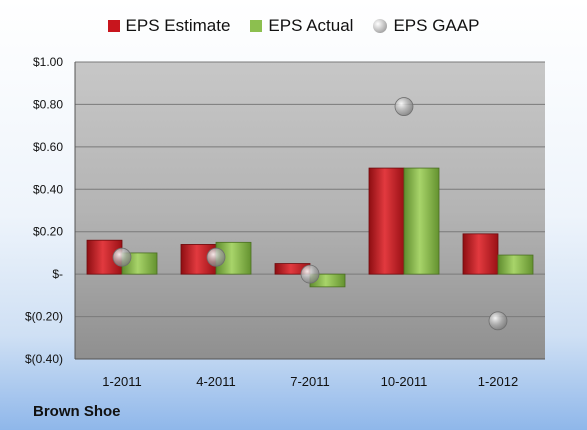 The width and height of the screenshot is (587, 430). Describe the element at coordinates (310, 381) in the screenshot. I see `x-tick-label: 7-2011` at that location.